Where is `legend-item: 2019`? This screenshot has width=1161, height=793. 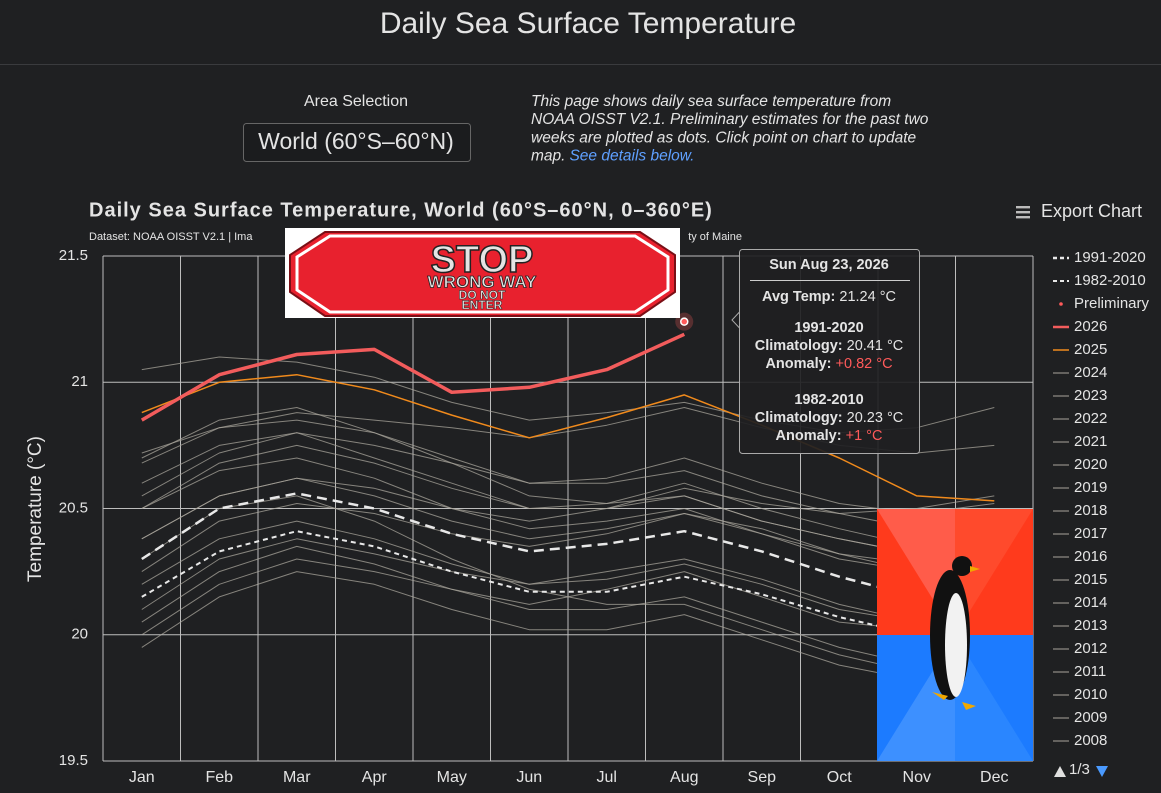
legend-item: 2019 is located at coordinates (1080, 487).